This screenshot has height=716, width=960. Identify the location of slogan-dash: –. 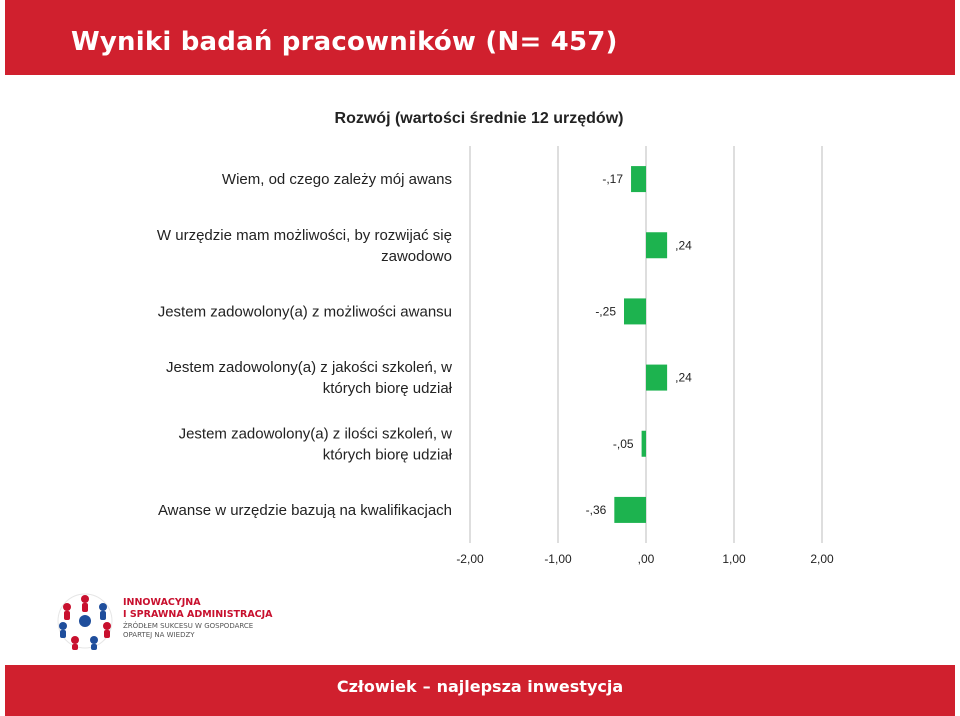
(426, 686).